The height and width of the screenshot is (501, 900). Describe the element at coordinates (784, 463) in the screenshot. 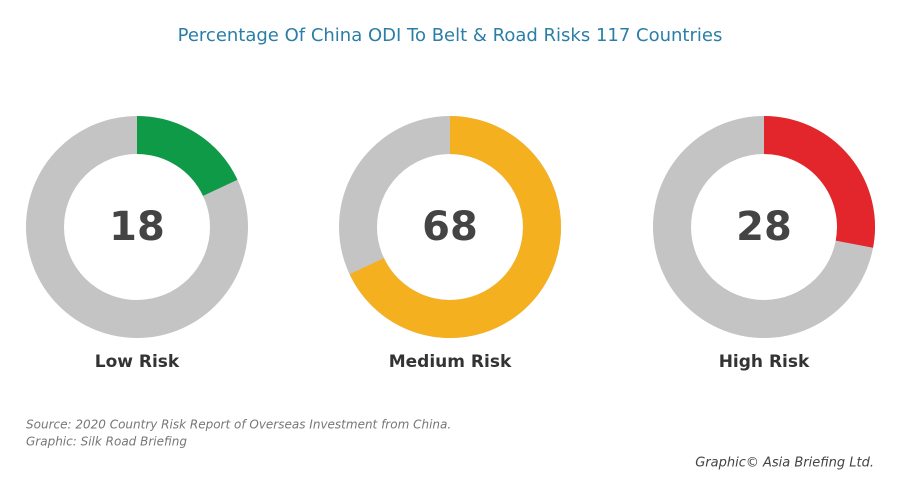

I see `credit: Graphic© Asia Briefing Ltd.` at that location.